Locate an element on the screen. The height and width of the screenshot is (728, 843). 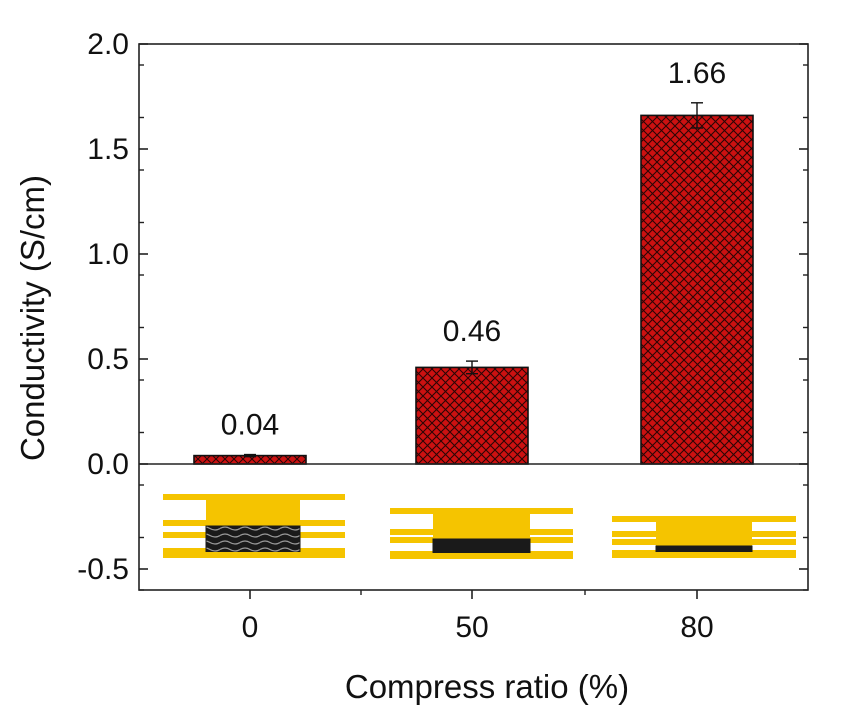
y-tick-label: 1.0 is located at coordinates (108, 254).